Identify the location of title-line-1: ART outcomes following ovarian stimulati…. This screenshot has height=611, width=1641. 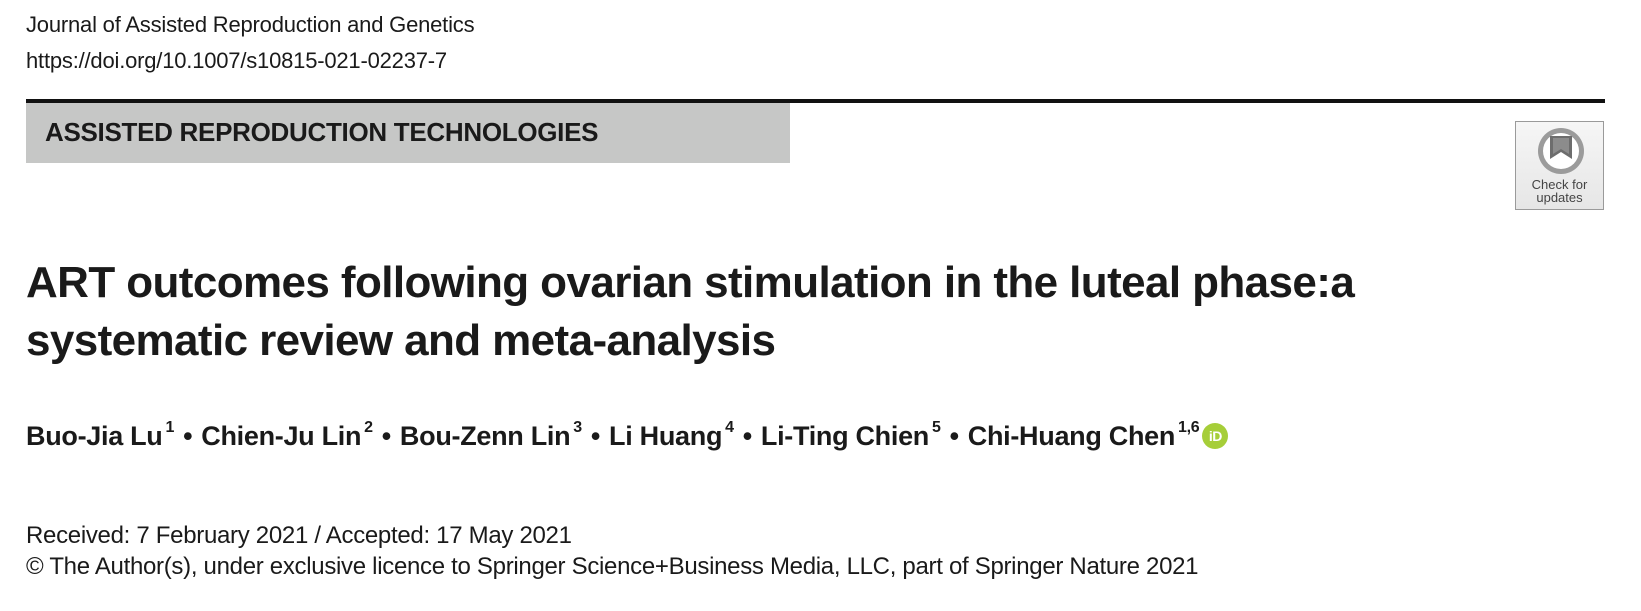
(690, 282).